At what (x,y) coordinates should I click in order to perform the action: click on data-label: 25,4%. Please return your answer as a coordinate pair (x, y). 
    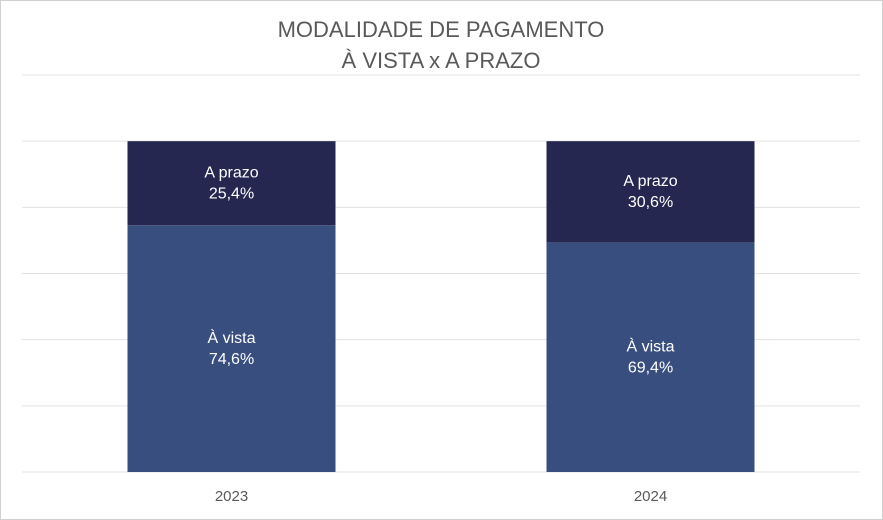
    Looking at the image, I should click on (231, 193).